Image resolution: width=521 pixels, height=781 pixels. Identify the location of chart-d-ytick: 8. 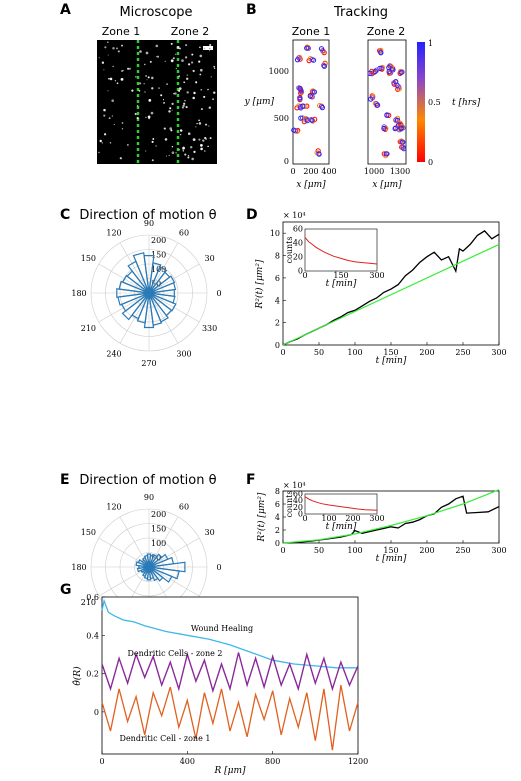
(277, 256).